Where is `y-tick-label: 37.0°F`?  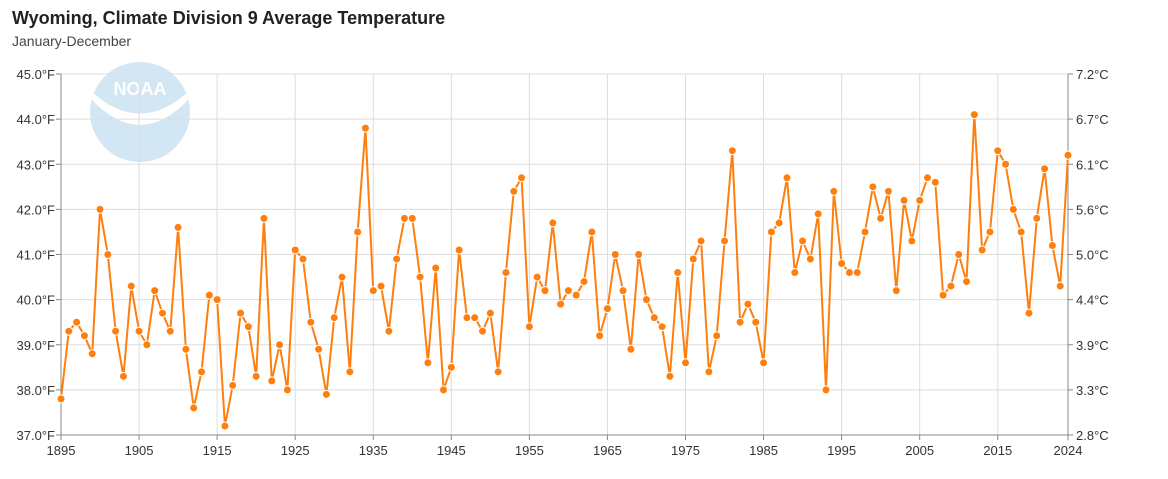
y-tick-label: 37.0°F is located at coordinates (36, 435).